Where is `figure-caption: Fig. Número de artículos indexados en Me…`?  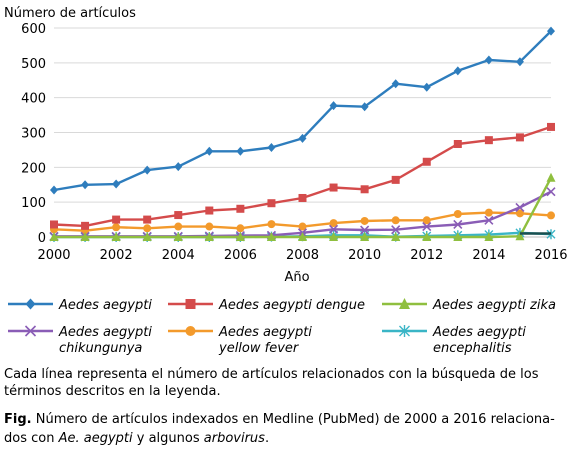
figure-caption: Fig. Número de artículos indexados en Me… is located at coordinates (290, 429).